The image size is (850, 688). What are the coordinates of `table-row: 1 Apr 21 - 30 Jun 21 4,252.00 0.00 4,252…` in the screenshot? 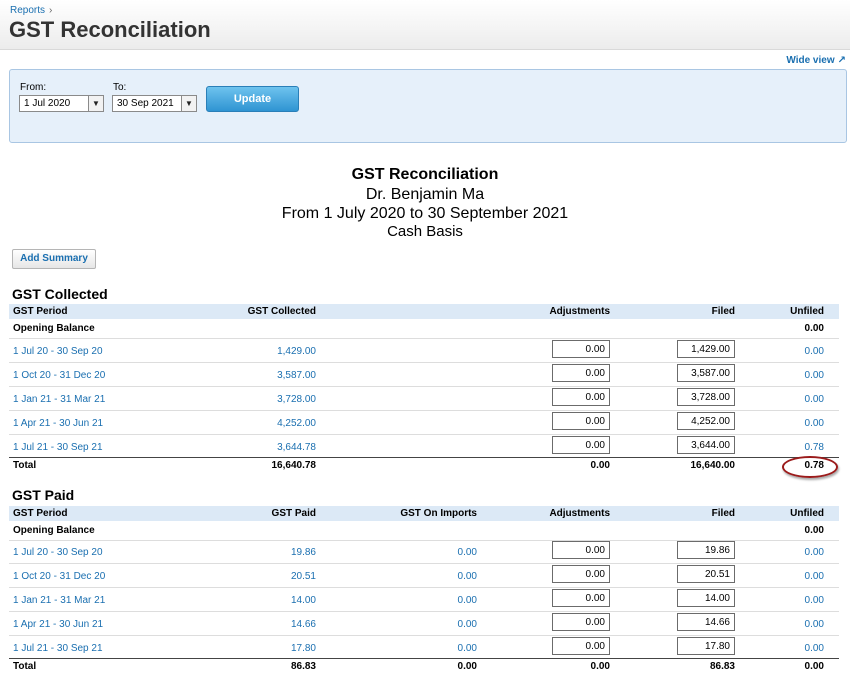 It's located at (424, 423).